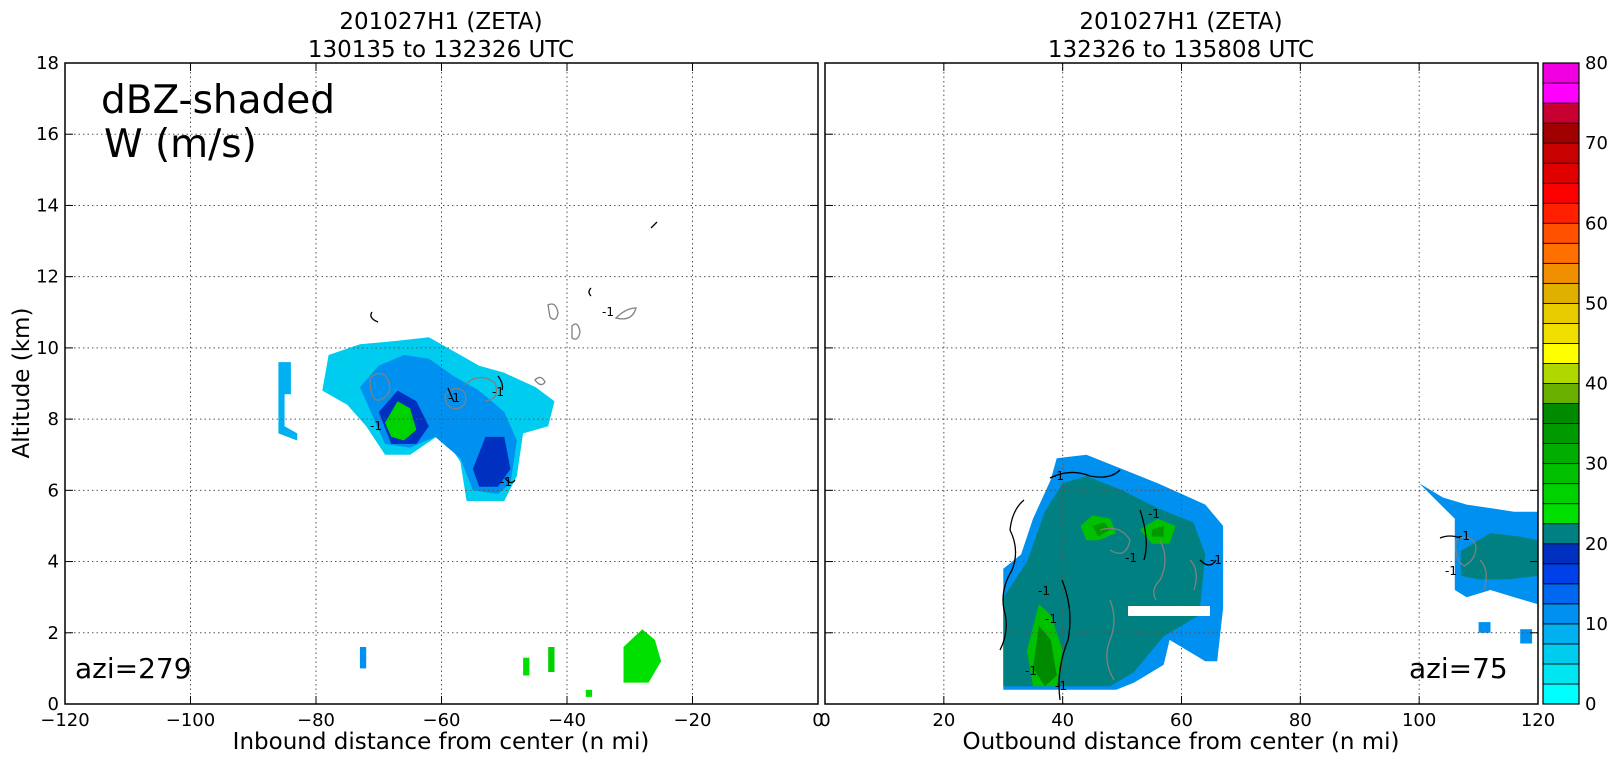  I want to click on y-tick-label: 2, so click(53, 633).